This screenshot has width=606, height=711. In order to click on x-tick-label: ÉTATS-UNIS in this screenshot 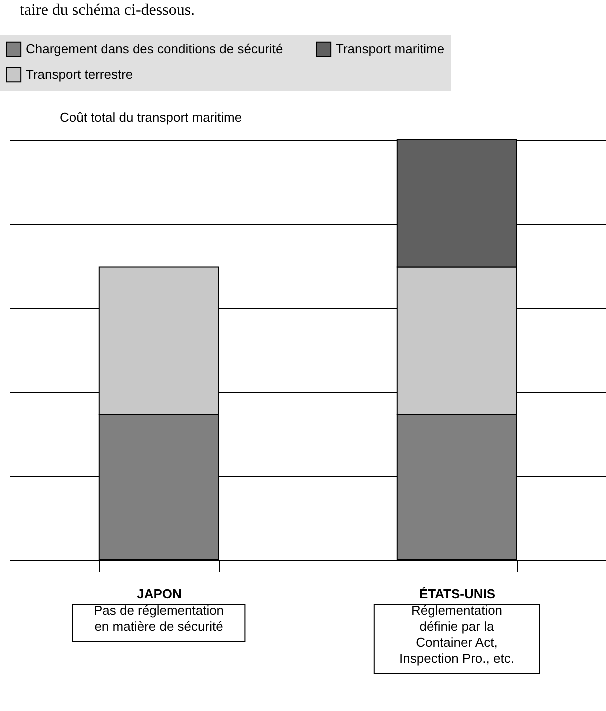, I will do `click(457, 594)`.